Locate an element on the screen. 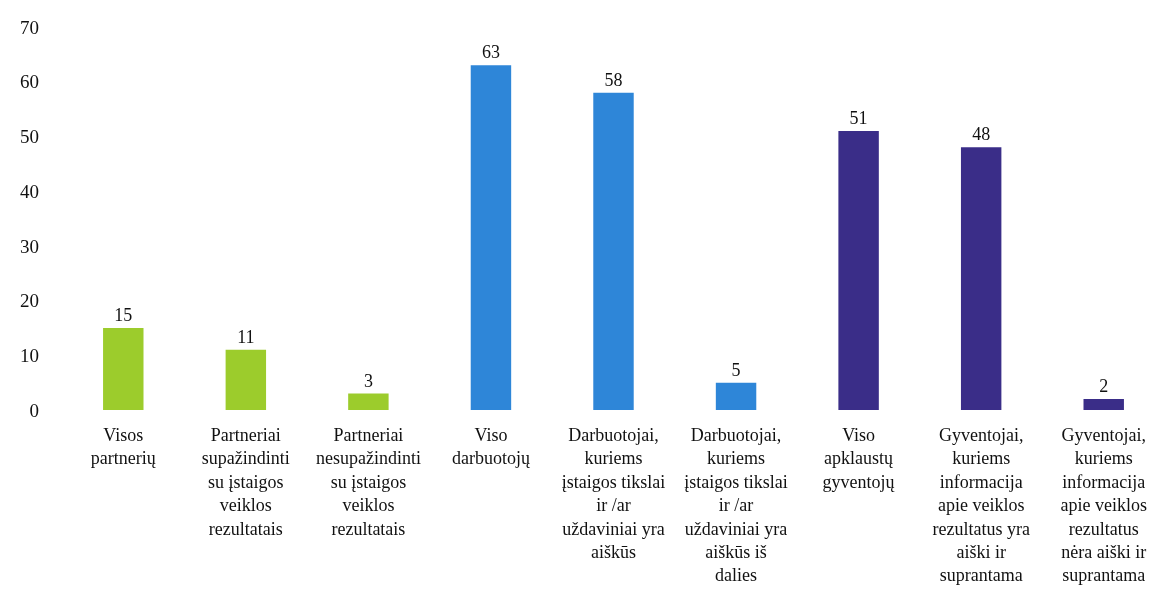 The width and height of the screenshot is (1165, 600). x-tick-label: Gyventojai, kuriems informacija apie veiklos rezultatus nėra aiški ir suprantama is located at coordinates (1103, 505).